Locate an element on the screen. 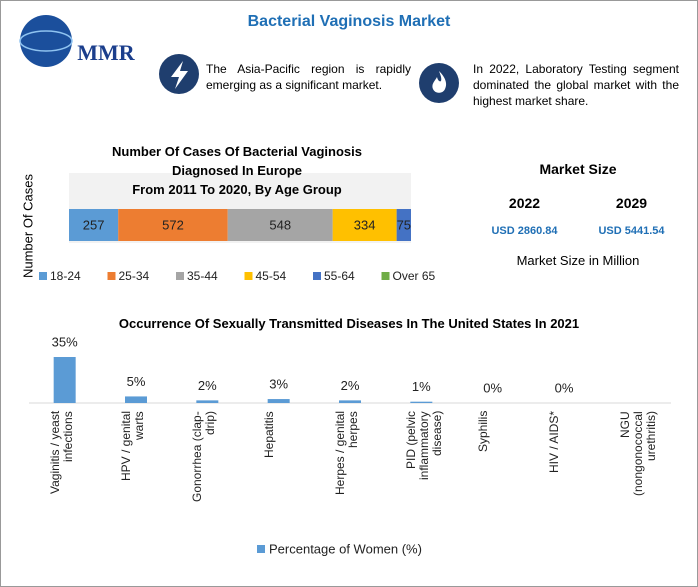  x-tick-label: HIV / AIDS* is located at coordinates (554, 442).